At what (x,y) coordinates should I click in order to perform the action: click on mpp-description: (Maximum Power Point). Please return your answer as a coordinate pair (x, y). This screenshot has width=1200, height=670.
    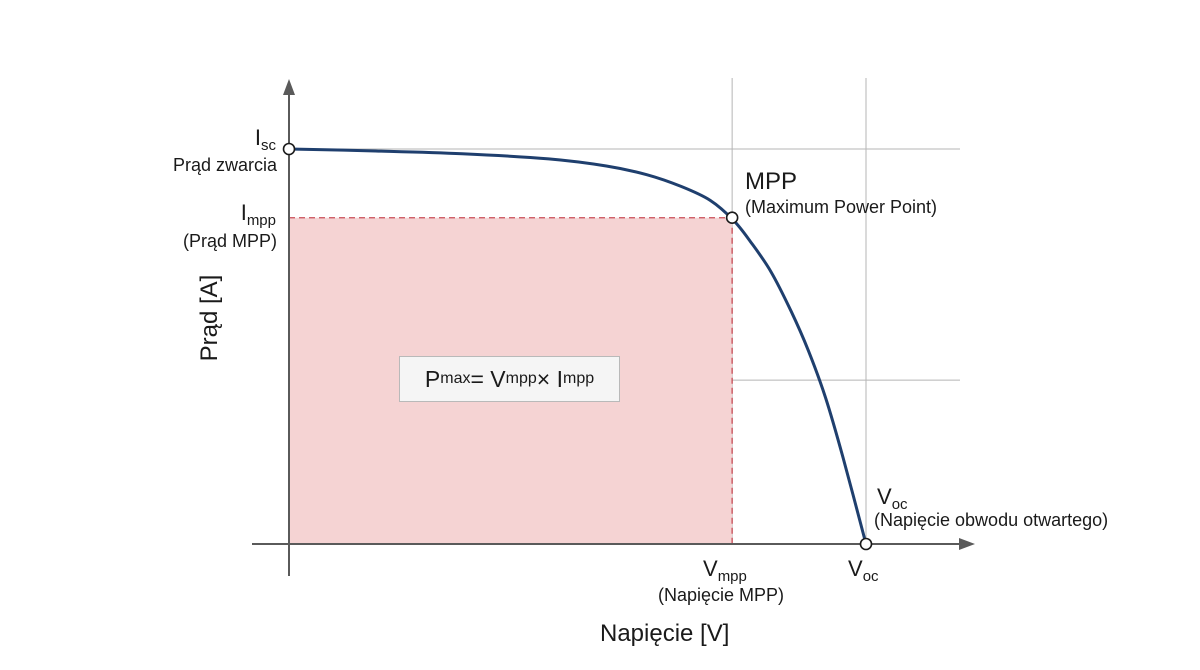
    Looking at the image, I should click on (841, 207).